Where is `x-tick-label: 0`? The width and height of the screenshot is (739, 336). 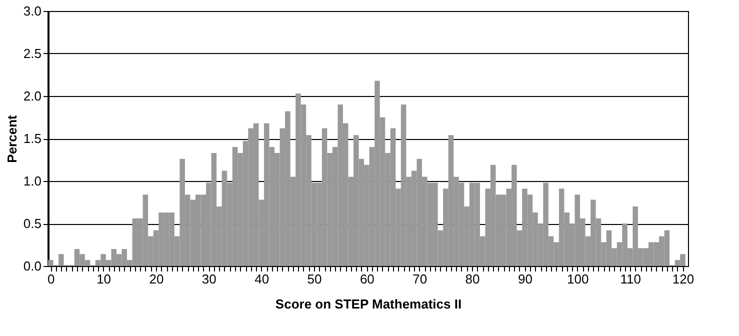 x-tick-label: 0 is located at coordinates (51, 279).